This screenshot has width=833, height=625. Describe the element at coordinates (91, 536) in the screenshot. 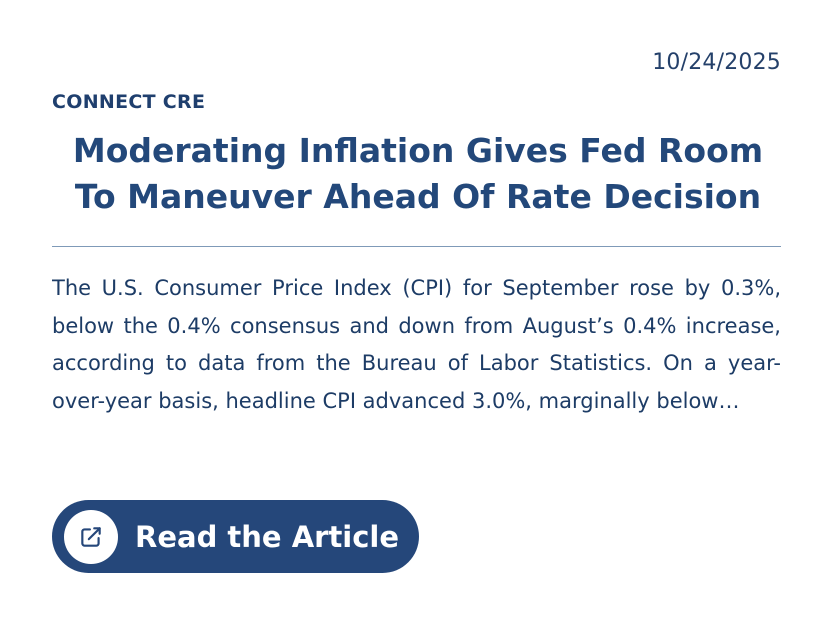

I see `external-link-icon` at that location.